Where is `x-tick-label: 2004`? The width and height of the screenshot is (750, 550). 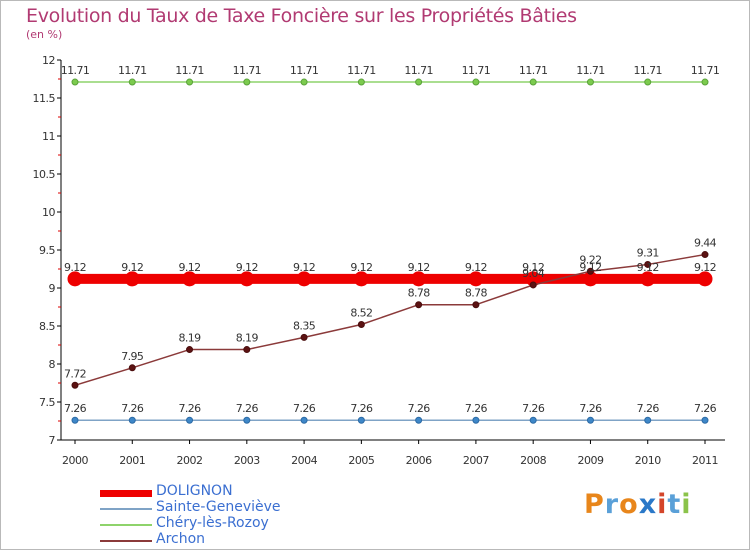 x-tick-label: 2004 is located at coordinates (304, 460).